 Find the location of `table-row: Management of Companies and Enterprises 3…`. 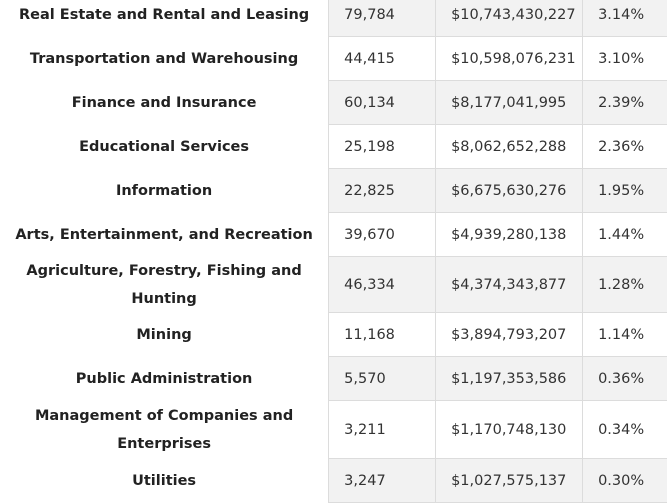

table-row: Management of Companies and Enterprises 3… is located at coordinates (333, 429).